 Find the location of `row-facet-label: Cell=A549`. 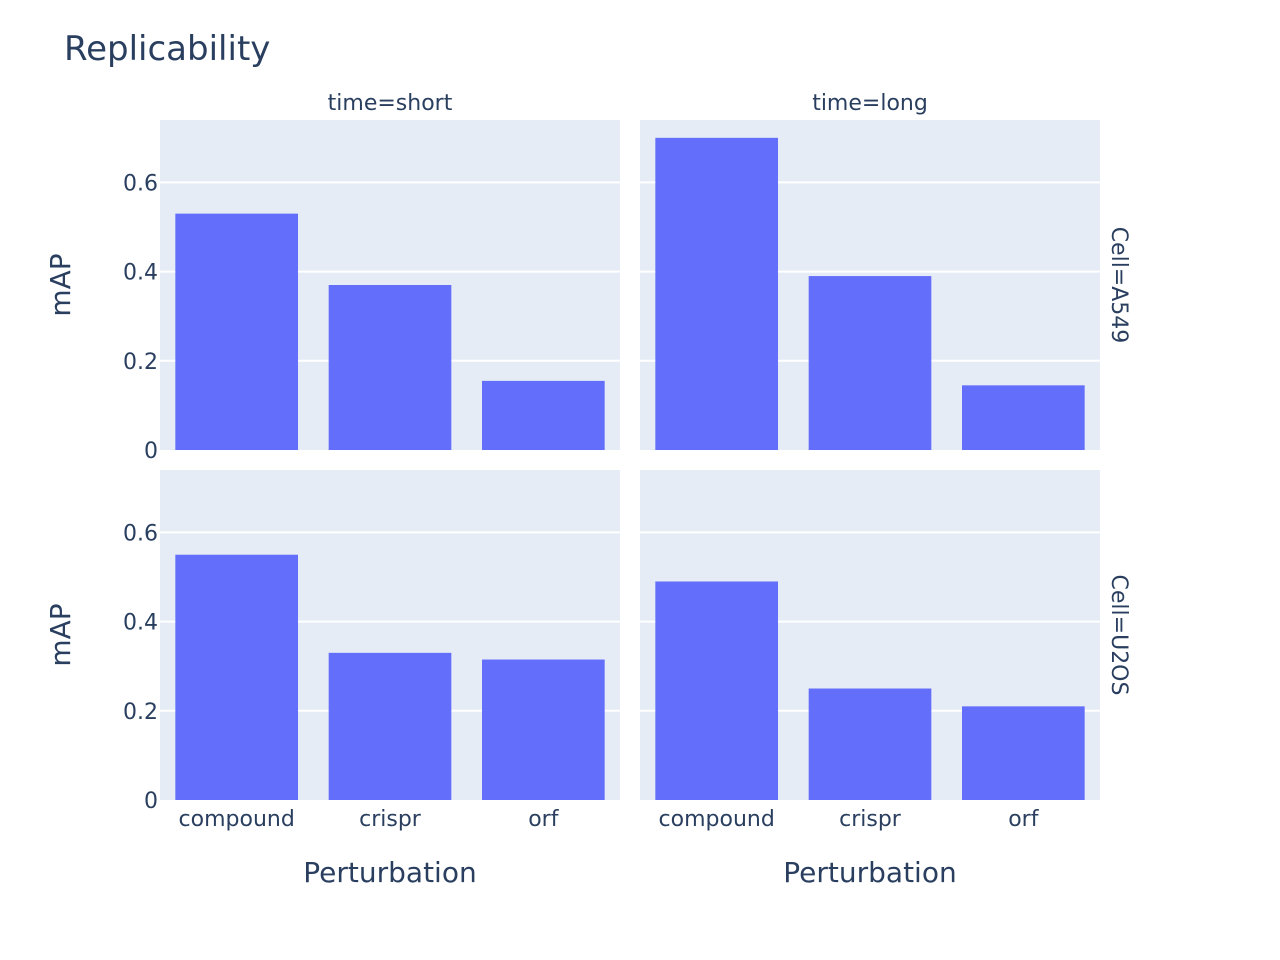

row-facet-label: Cell=A549 is located at coordinates (1118, 285).